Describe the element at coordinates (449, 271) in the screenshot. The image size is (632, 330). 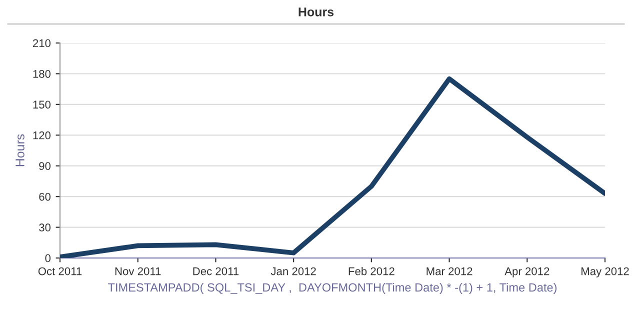
I see `x-tick-label: Mar 2012` at that location.